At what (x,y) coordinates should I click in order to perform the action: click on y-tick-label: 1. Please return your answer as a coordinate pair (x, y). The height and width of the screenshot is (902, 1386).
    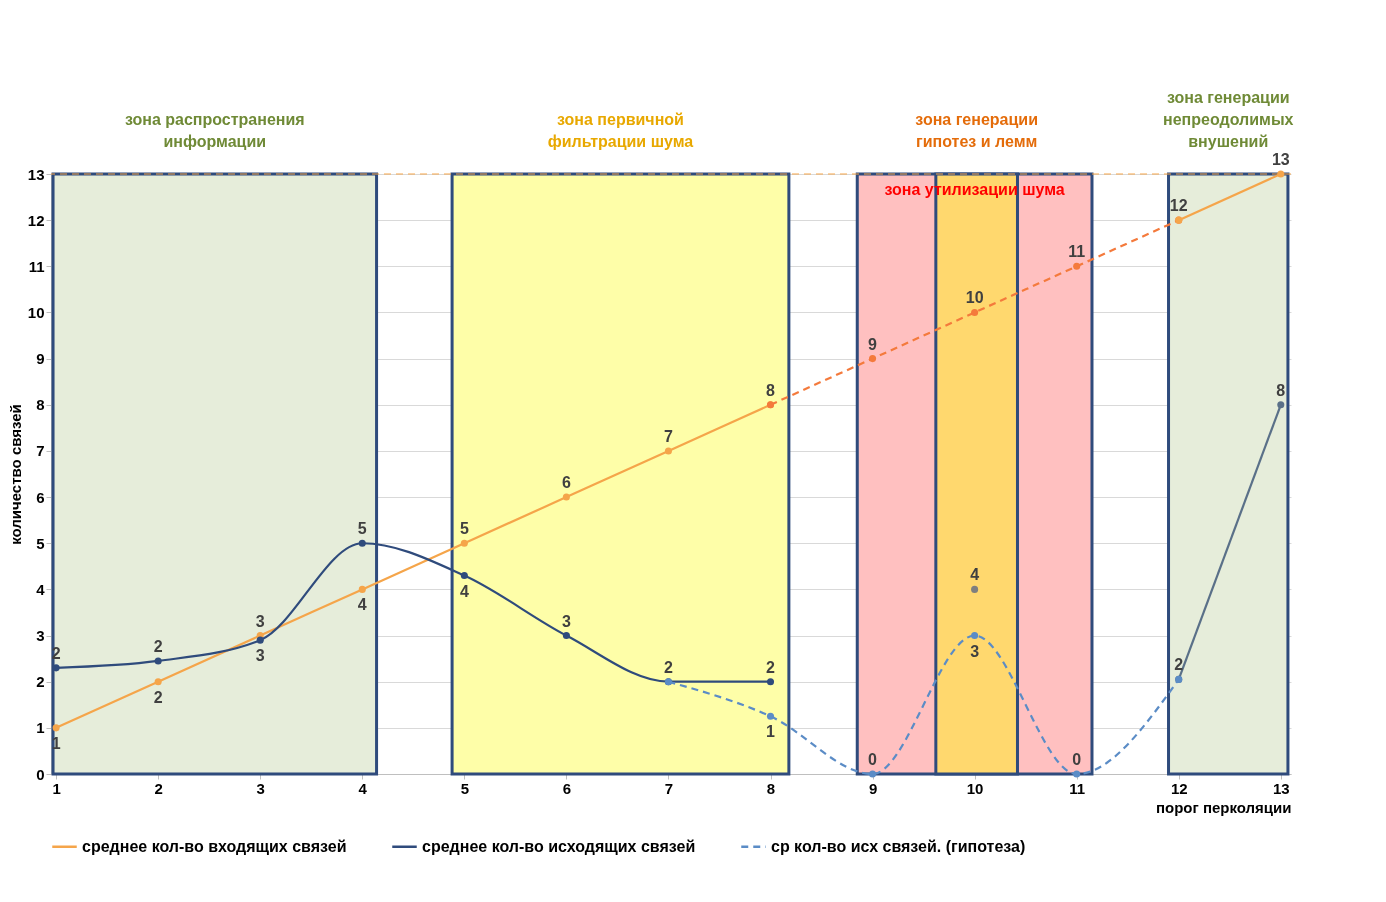
    Looking at the image, I should click on (40, 728).